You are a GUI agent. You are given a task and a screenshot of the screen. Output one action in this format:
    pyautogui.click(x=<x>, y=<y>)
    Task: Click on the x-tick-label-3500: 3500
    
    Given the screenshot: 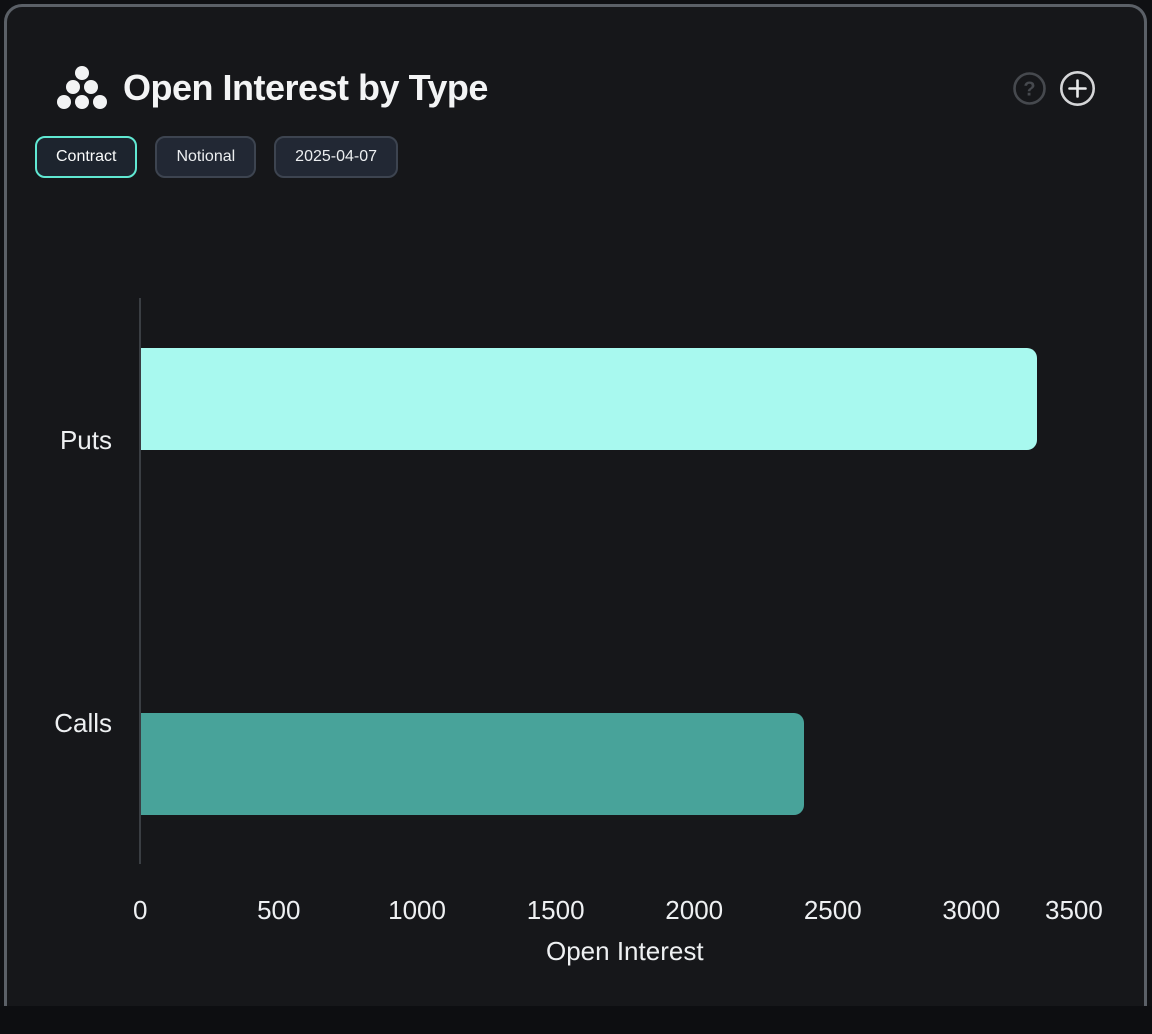 What is the action you would take?
    pyautogui.click(x=1074, y=910)
    